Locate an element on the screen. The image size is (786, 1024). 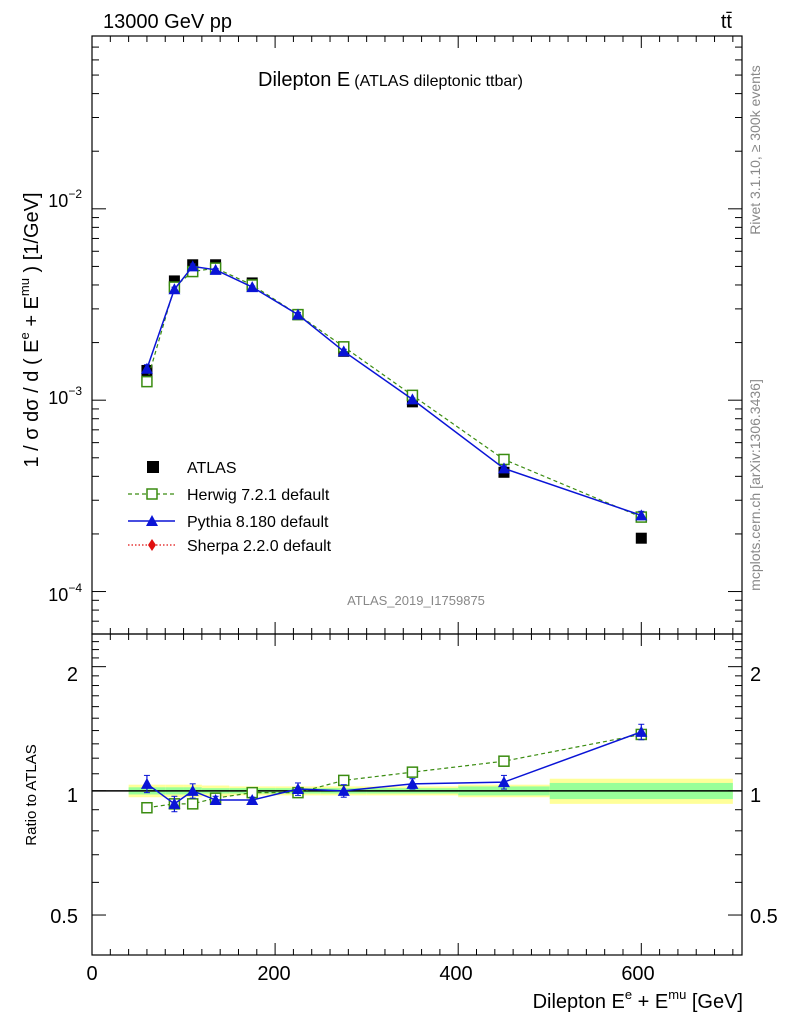
x-tick-label: 400 is located at coordinates (455, 974).